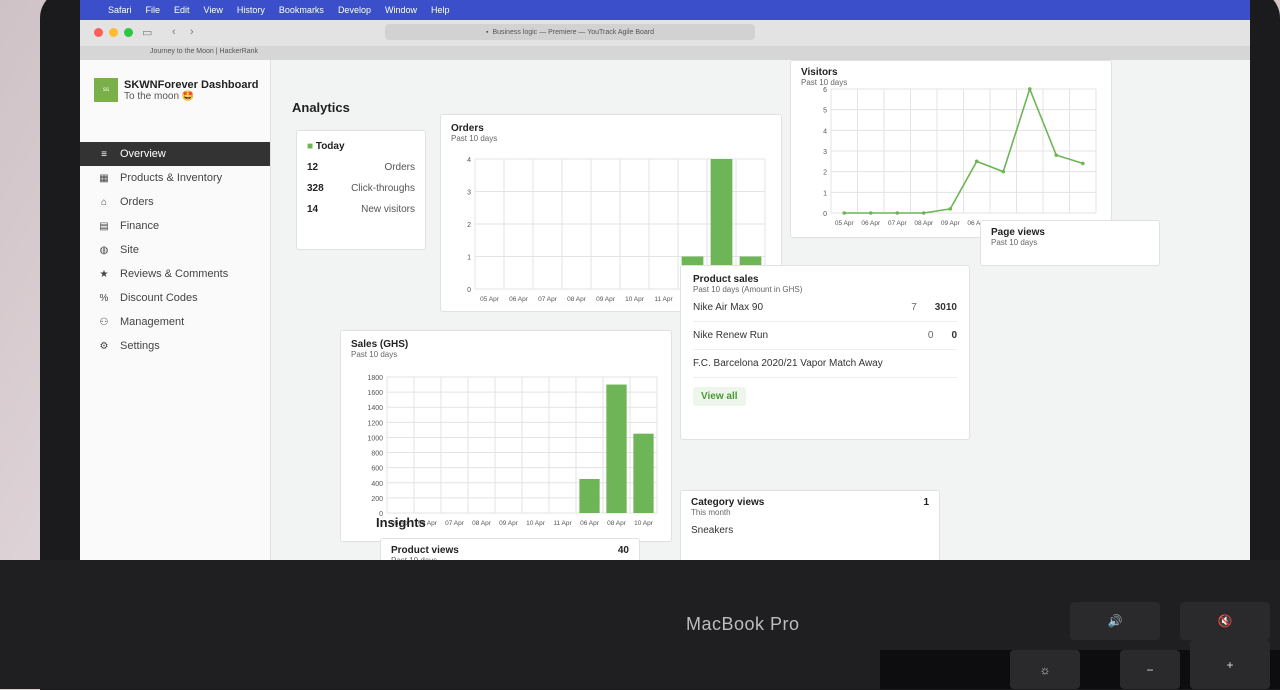 This screenshot has height=690, width=1280. What do you see at coordinates (175, 346) in the screenshot?
I see `sidebar-item-settings: ⚙ Settings` at bounding box center [175, 346].